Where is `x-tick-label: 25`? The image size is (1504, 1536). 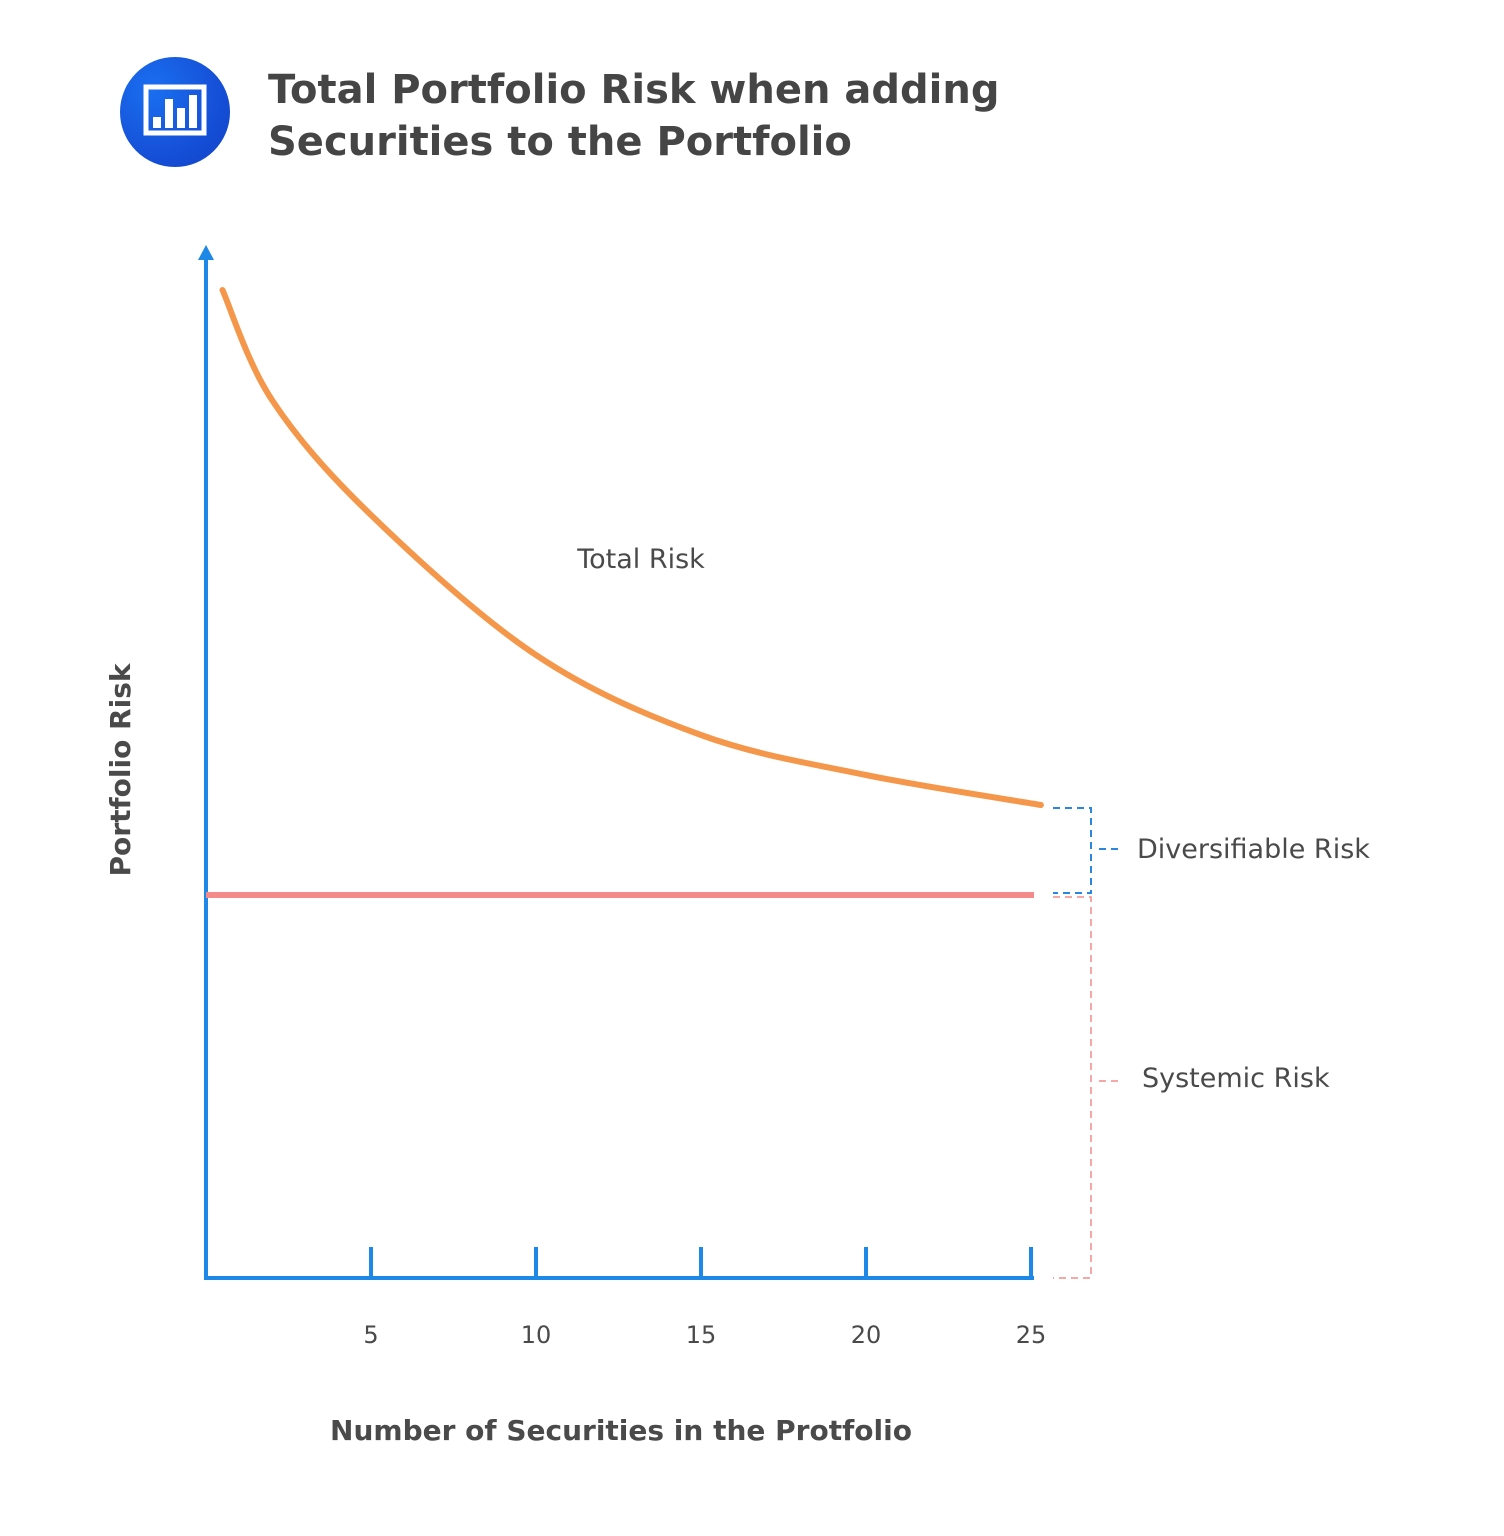
x-tick-label: 25 is located at coordinates (1031, 1335).